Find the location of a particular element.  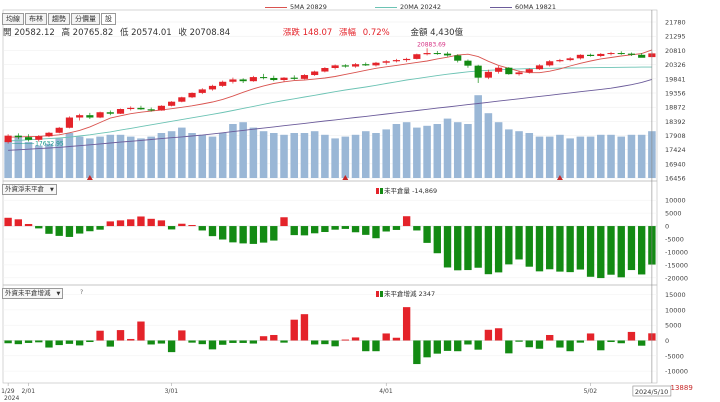

tab-bollinger: 布林 is located at coordinates (36, 19).